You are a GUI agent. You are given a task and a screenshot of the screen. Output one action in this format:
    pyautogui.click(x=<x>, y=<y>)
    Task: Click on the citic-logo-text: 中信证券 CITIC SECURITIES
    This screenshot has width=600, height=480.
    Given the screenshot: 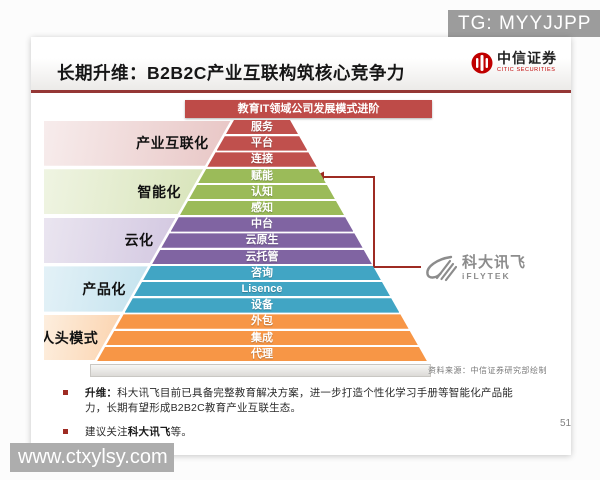 What is the action you would take?
    pyautogui.click(x=527, y=62)
    